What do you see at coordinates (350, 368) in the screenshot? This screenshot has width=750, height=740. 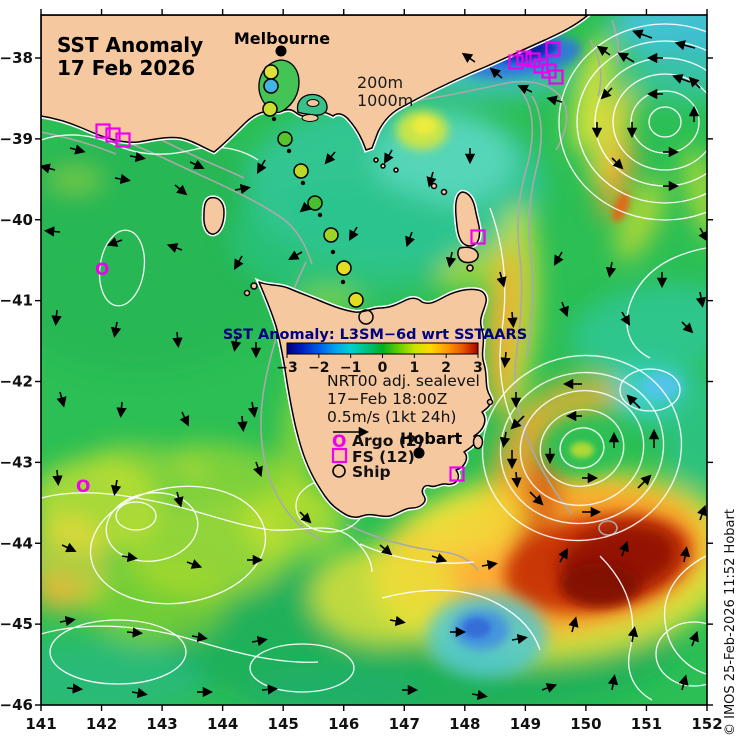 I see `colorbar-tick-label: −1` at bounding box center [350, 368].